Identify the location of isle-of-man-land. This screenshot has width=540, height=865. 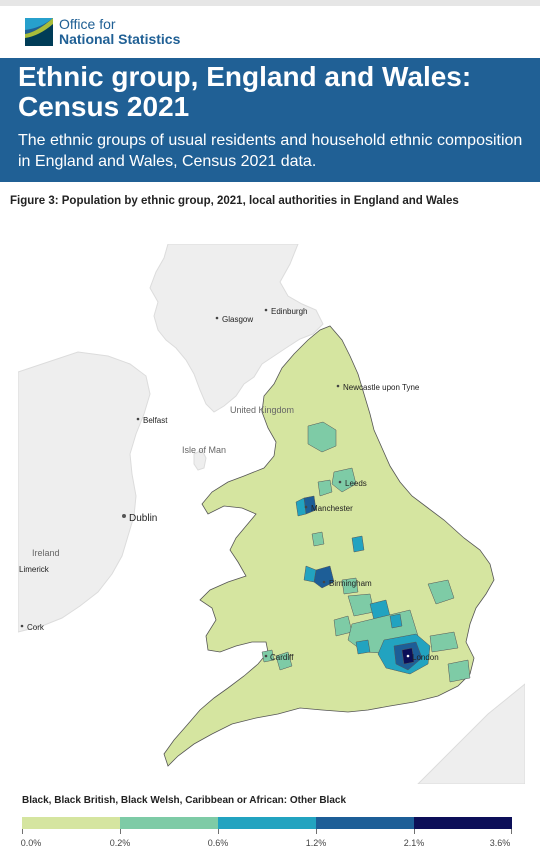
(200, 460).